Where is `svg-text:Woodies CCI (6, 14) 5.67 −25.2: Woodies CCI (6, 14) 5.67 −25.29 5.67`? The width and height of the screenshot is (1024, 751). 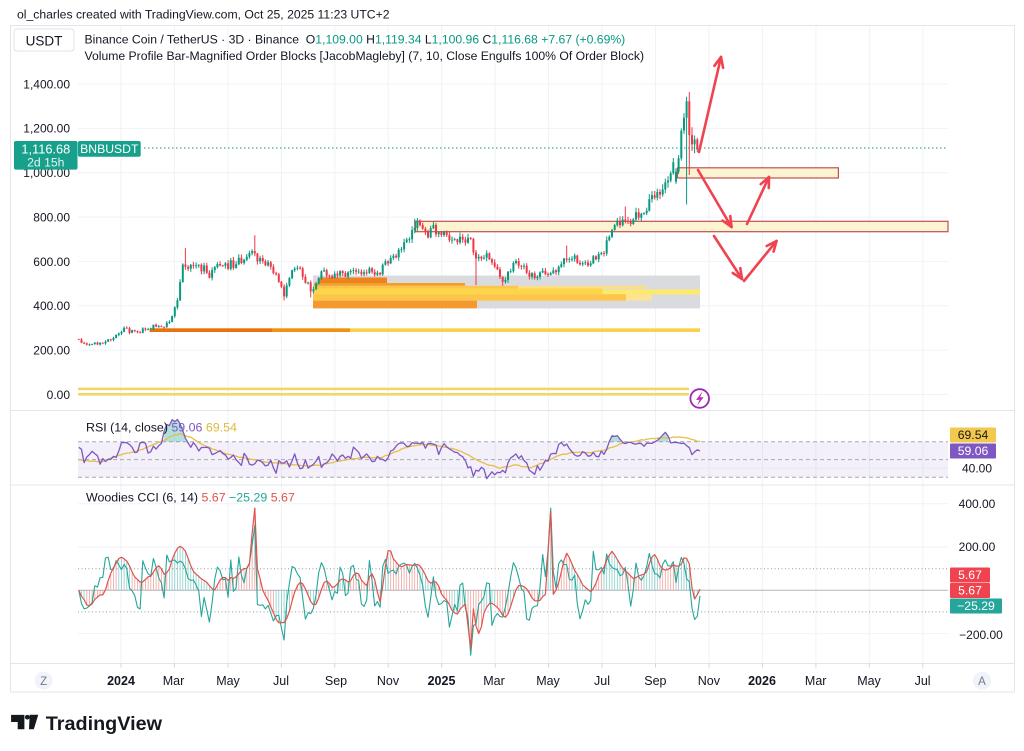
svg-text:Woodies CCI (6, 14) 5.67 −25.2: Woodies CCI (6, 14) 5.67 −25.29 5.67 is located at coordinates (190, 498).